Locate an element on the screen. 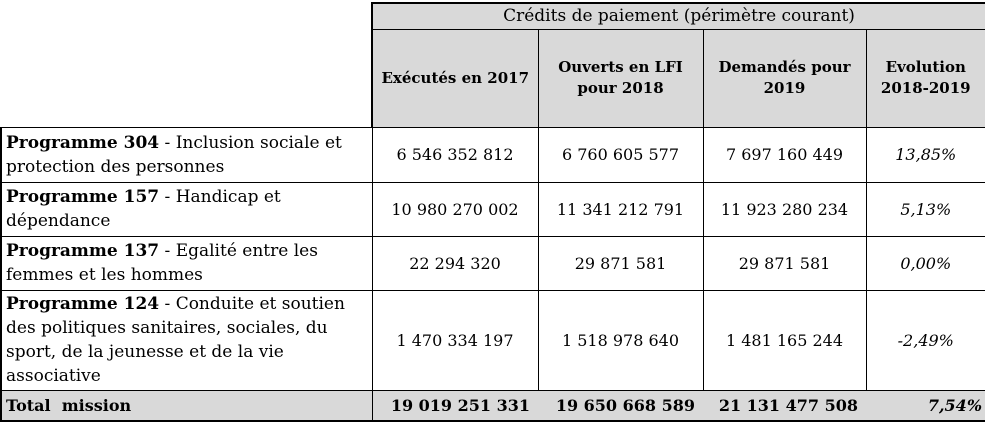 This screenshot has width=985, height=425. program-number: Programme 137 is located at coordinates (83, 251).